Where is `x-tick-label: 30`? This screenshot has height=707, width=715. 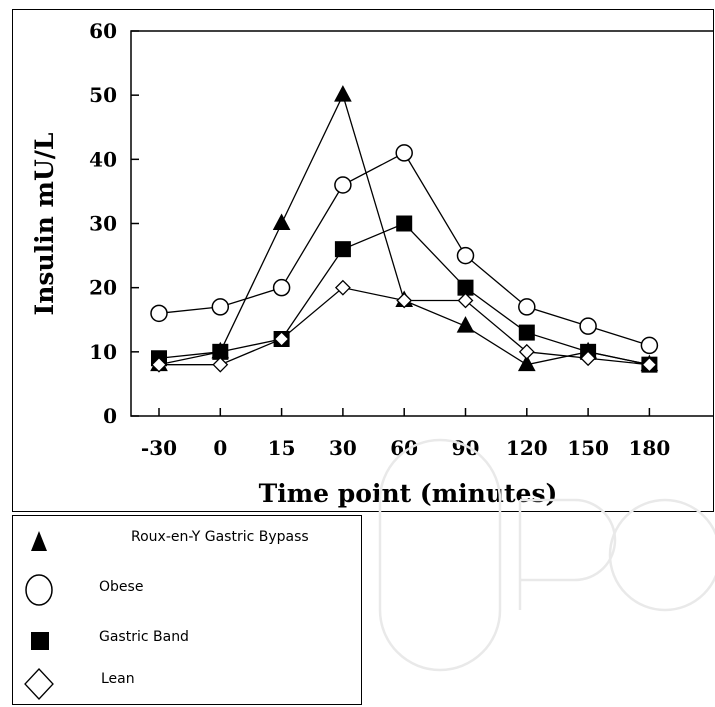 x-tick-label: 30 is located at coordinates (343, 448).